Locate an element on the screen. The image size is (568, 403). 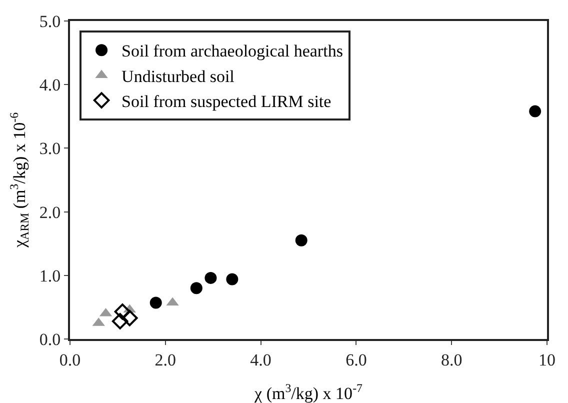
y-tick-label: 4.0 is located at coordinates (50, 85).